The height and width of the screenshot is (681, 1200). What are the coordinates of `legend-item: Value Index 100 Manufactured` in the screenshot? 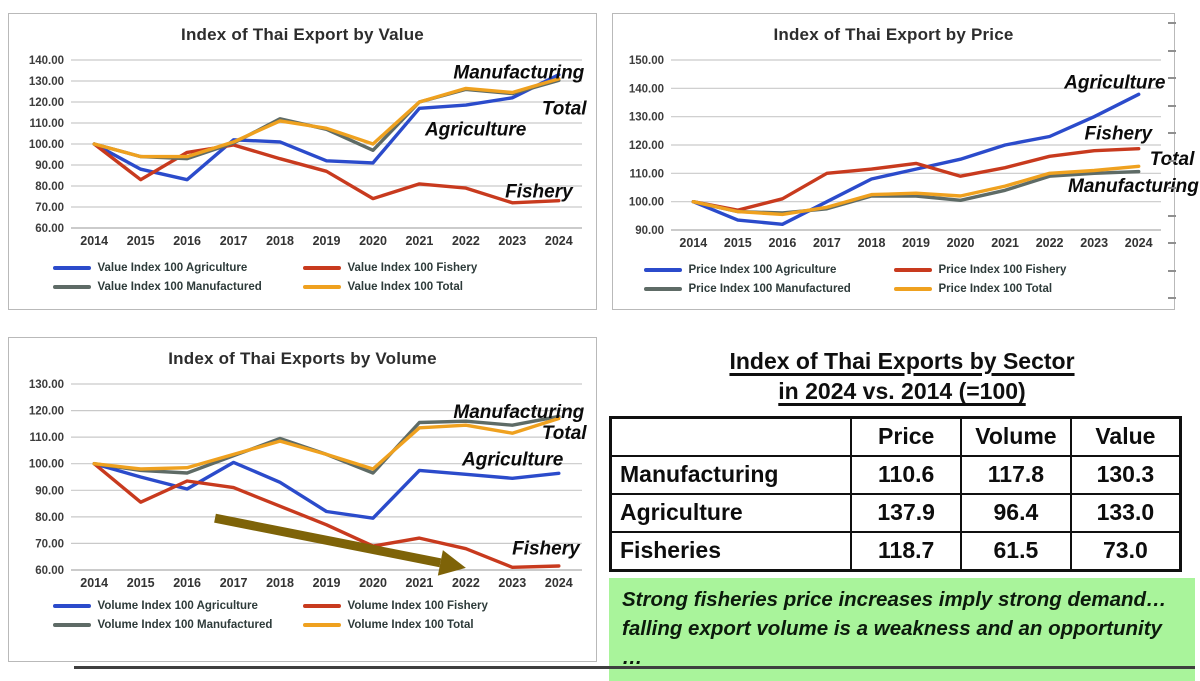 It's located at (177, 287).